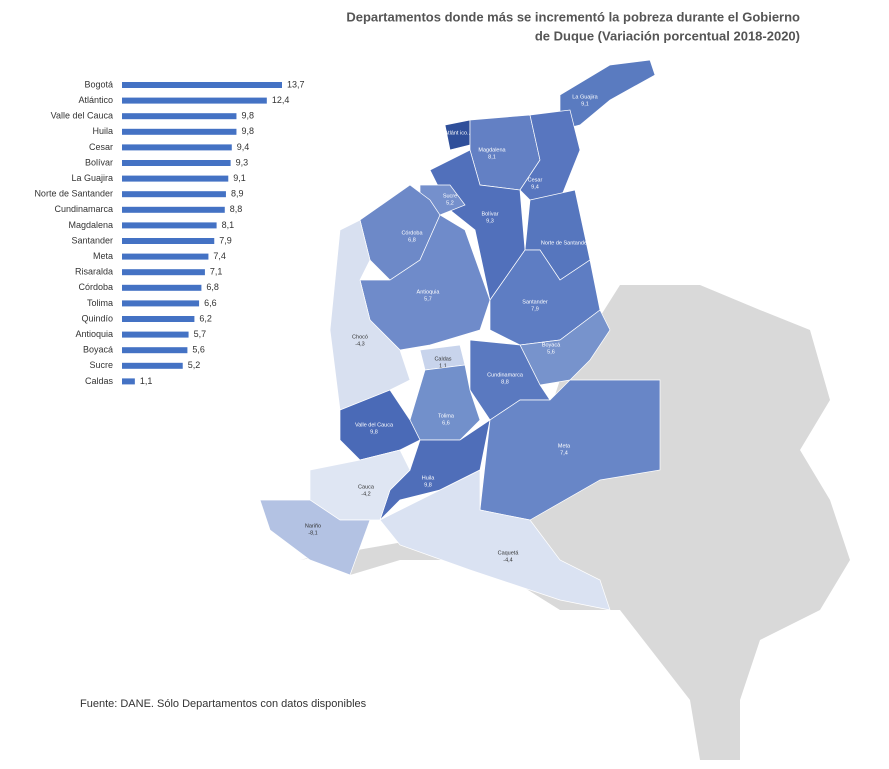 The width and height of the screenshot is (889, 769). I want to click on value-label: 5,2, so click(194, 365).